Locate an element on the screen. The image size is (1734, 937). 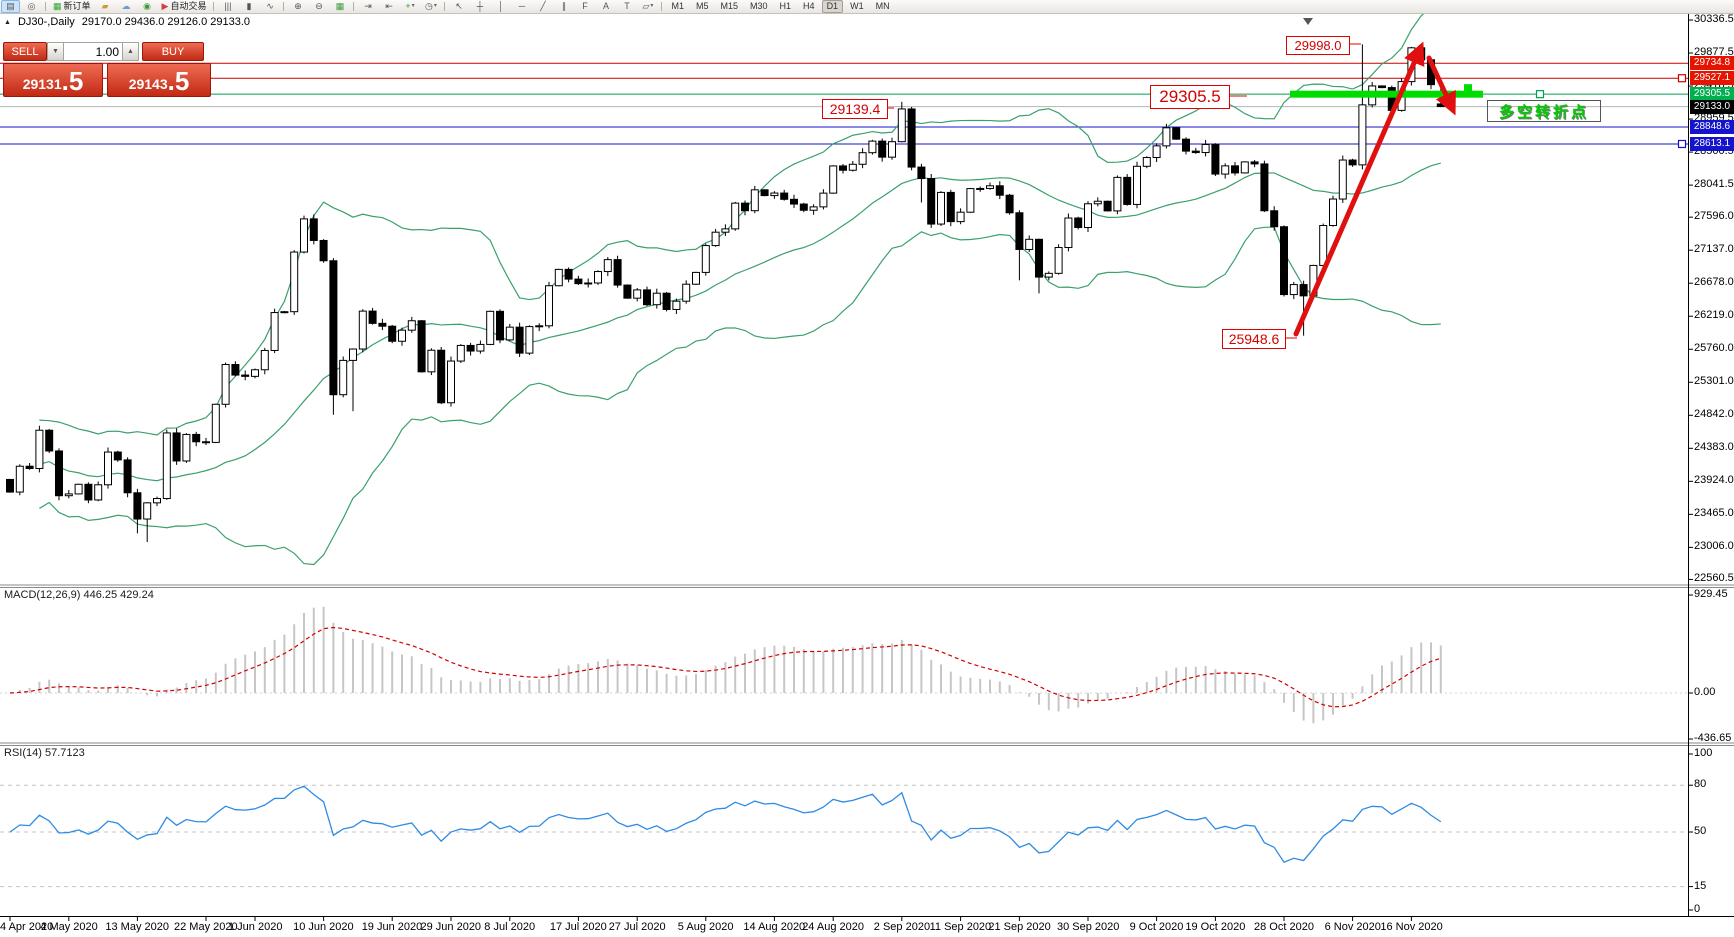
shapes-icon: ▱ ▾ is located at coordinates (648, 6).